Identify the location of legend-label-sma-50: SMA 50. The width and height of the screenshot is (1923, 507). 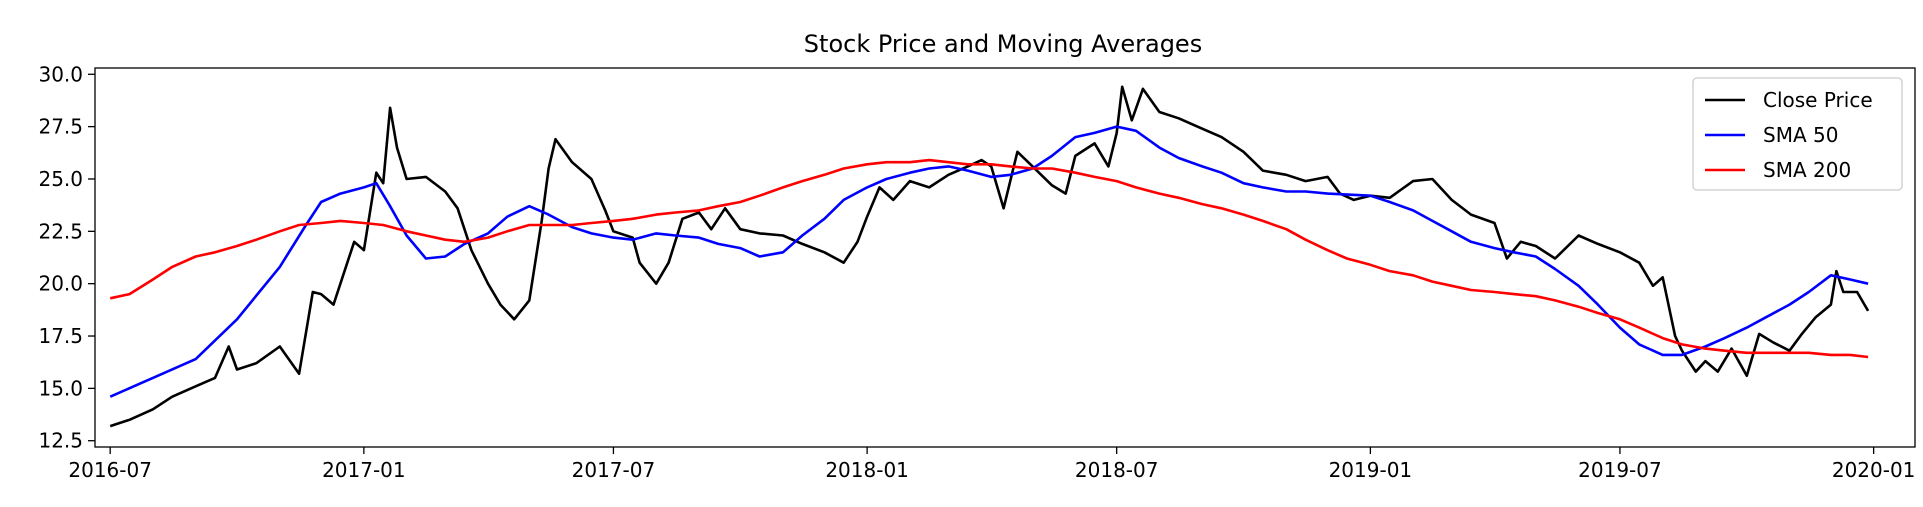
(1800, 135).